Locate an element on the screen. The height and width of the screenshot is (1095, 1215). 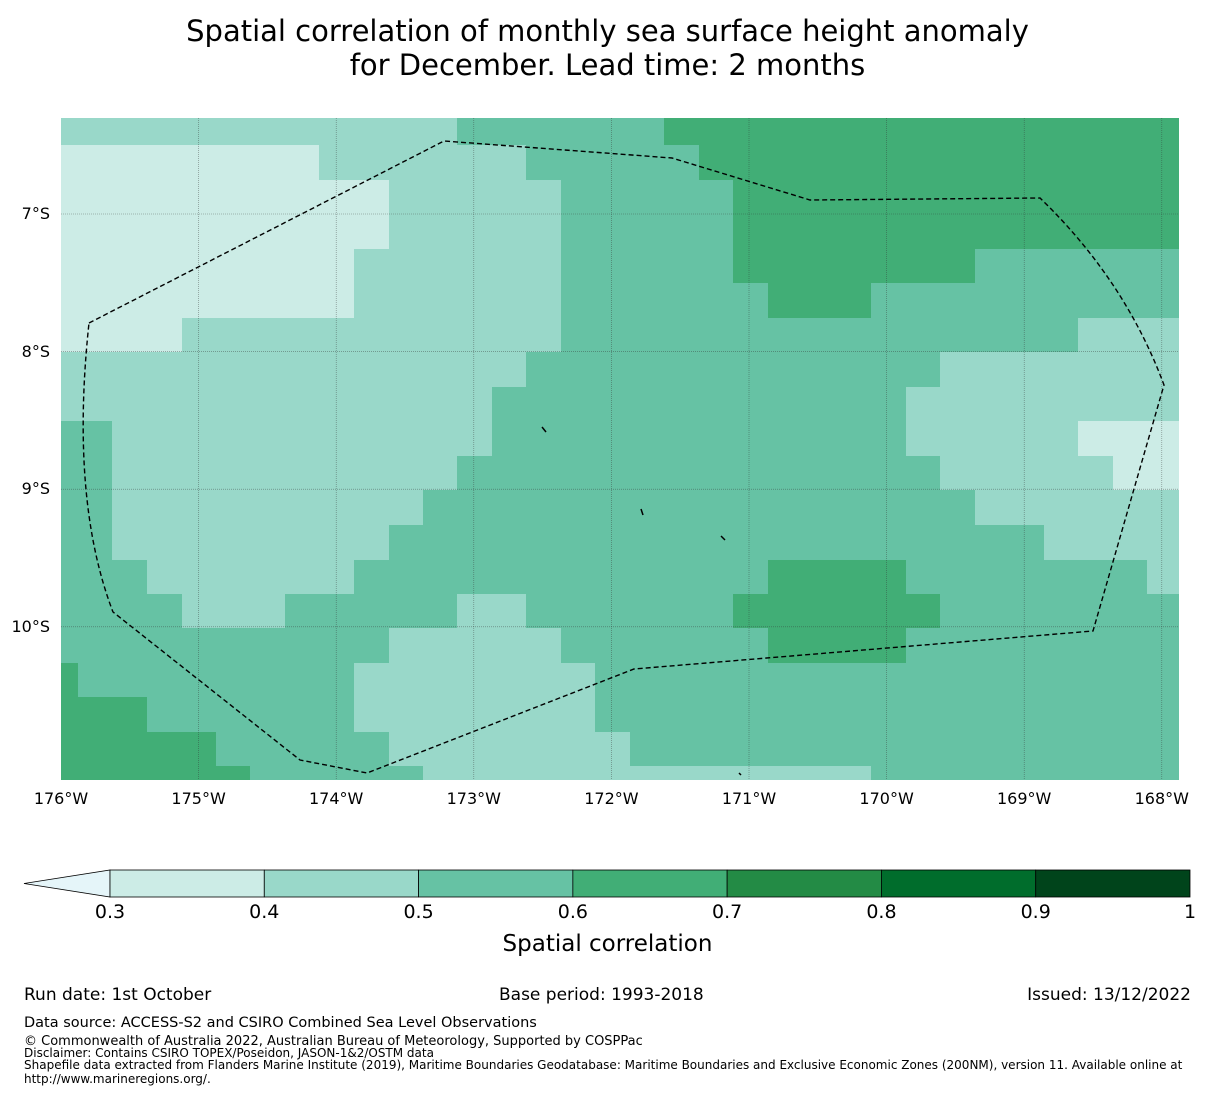
field-region-060-northeast is located at coordinates (921, 218).